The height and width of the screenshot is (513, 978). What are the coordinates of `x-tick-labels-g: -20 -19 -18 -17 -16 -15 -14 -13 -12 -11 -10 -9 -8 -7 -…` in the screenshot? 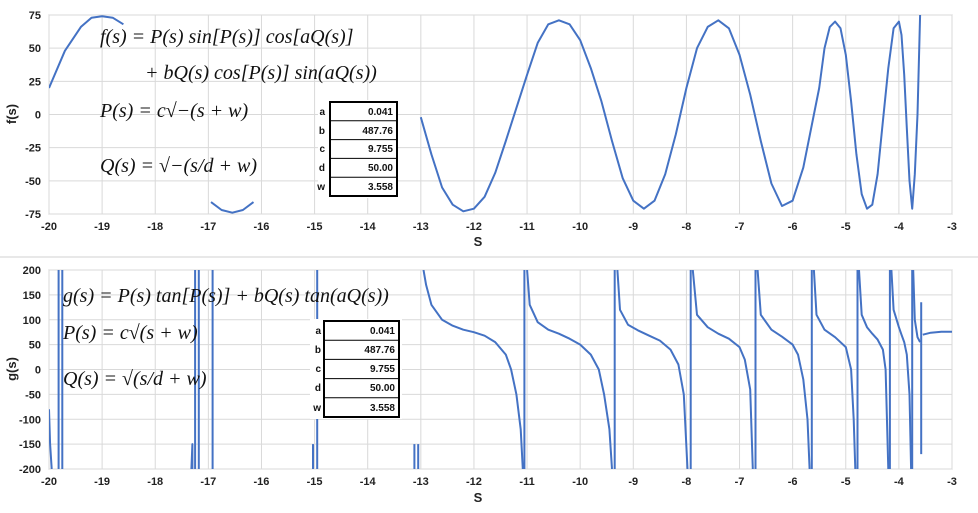 It's located at (499, 482).